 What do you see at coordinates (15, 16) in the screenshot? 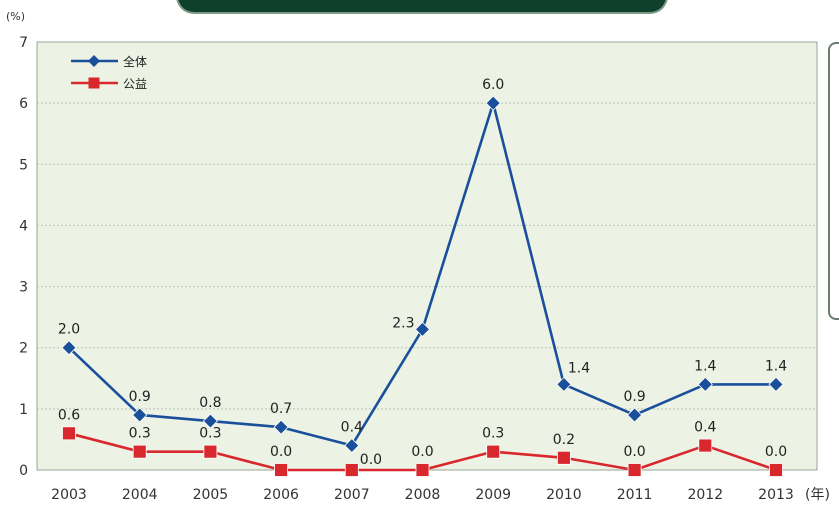
I see `y-axis-unit: (%)` at bounding box center [15, 16].